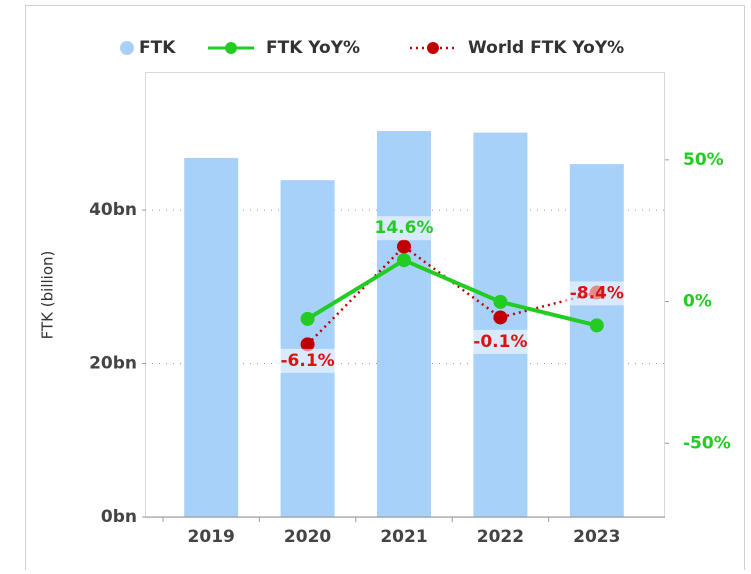 This screenshot has height=574, width=751. Describe the element at coordinates (307, 537) in the screenshot. I see `x-tick-label: 2020` at that location.